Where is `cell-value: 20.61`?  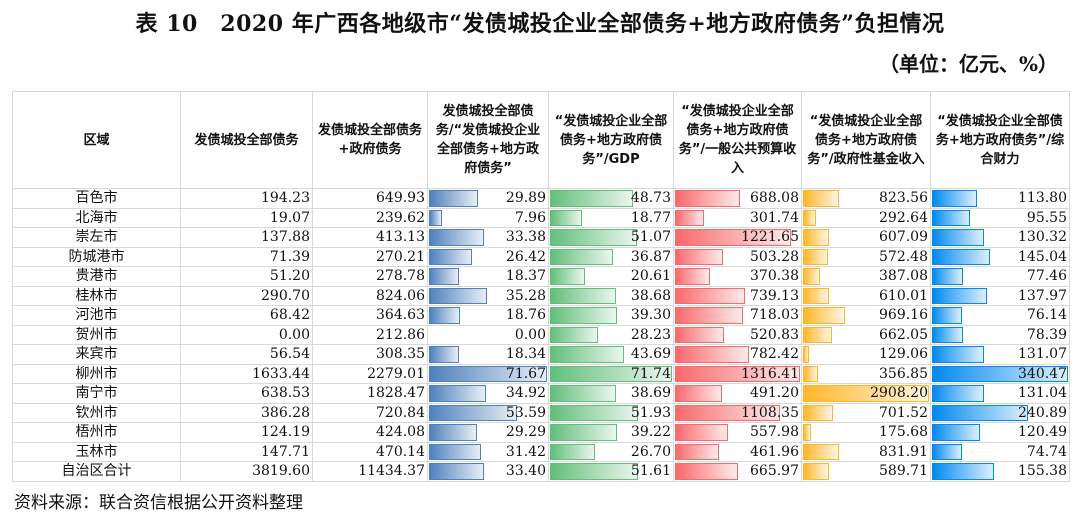 cell-value: 20.61 is located at coordinates (650, 276).